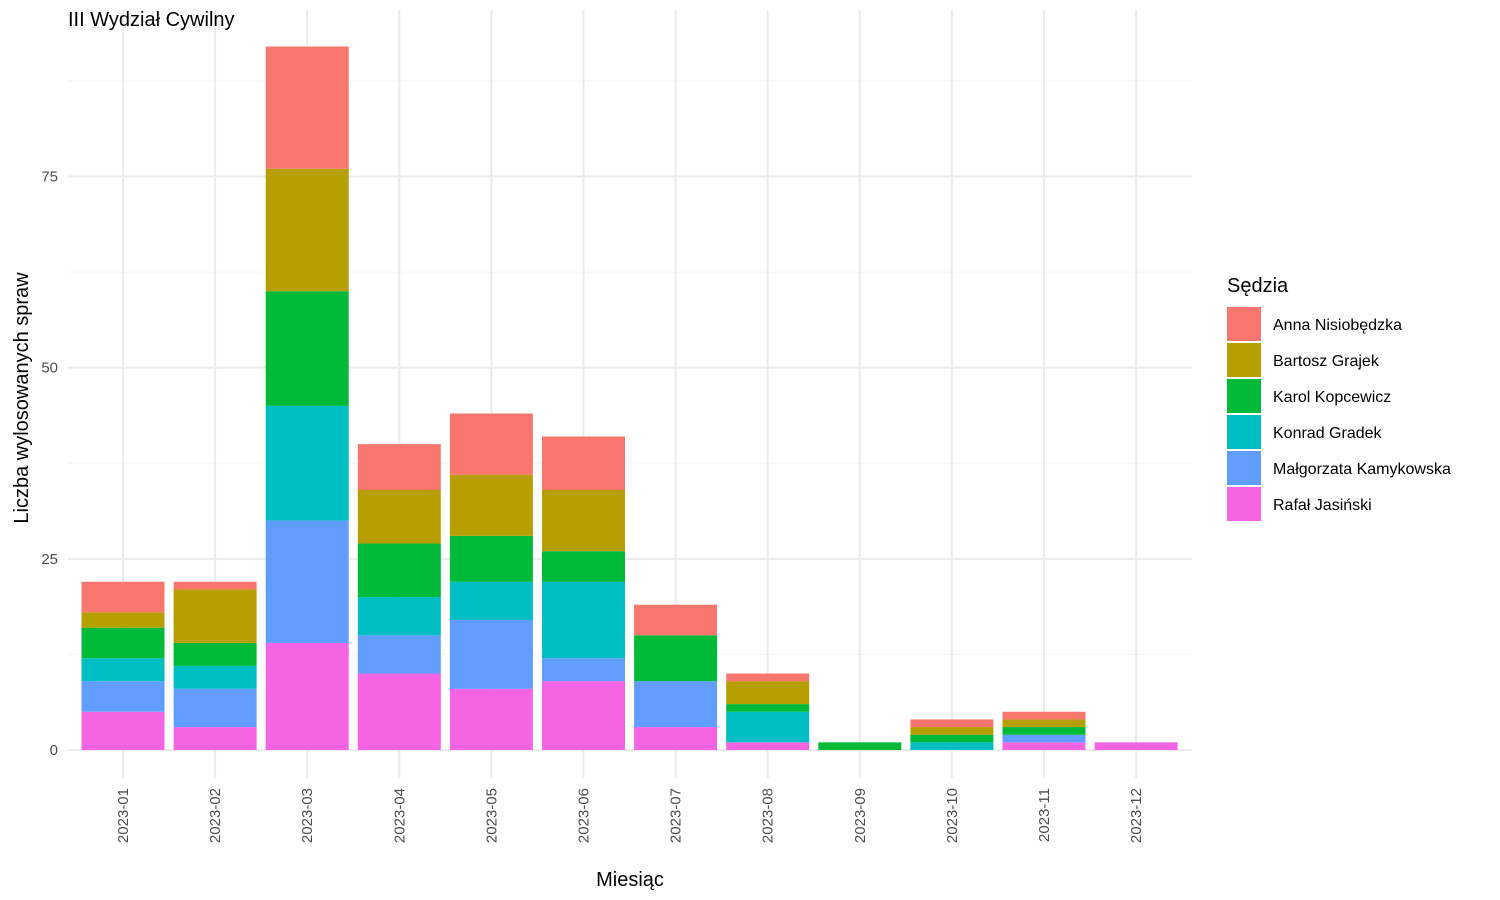  What do you see at coordinates (215, 815) in the screenshot?
I see `x-tick-label: 2023-02` at bounding box center [215, 815].